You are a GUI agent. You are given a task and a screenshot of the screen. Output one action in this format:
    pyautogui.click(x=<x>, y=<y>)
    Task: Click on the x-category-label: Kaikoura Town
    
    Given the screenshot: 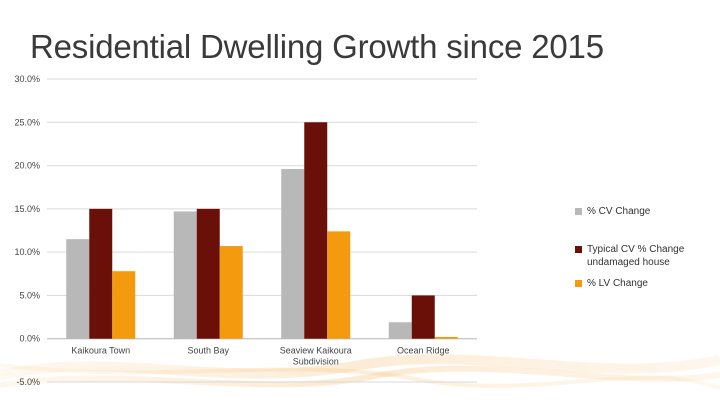 What is the action you would take?
    pyautogui.click(x=100, y=351)
    